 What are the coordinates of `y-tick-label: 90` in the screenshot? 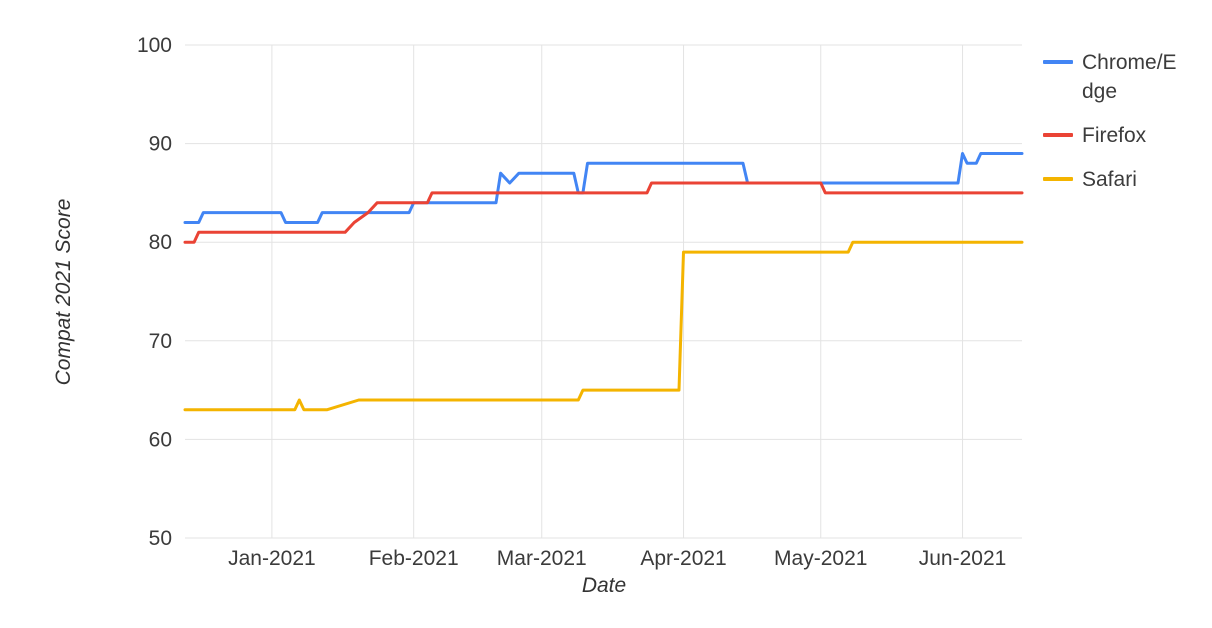 It's located at (160, 144).